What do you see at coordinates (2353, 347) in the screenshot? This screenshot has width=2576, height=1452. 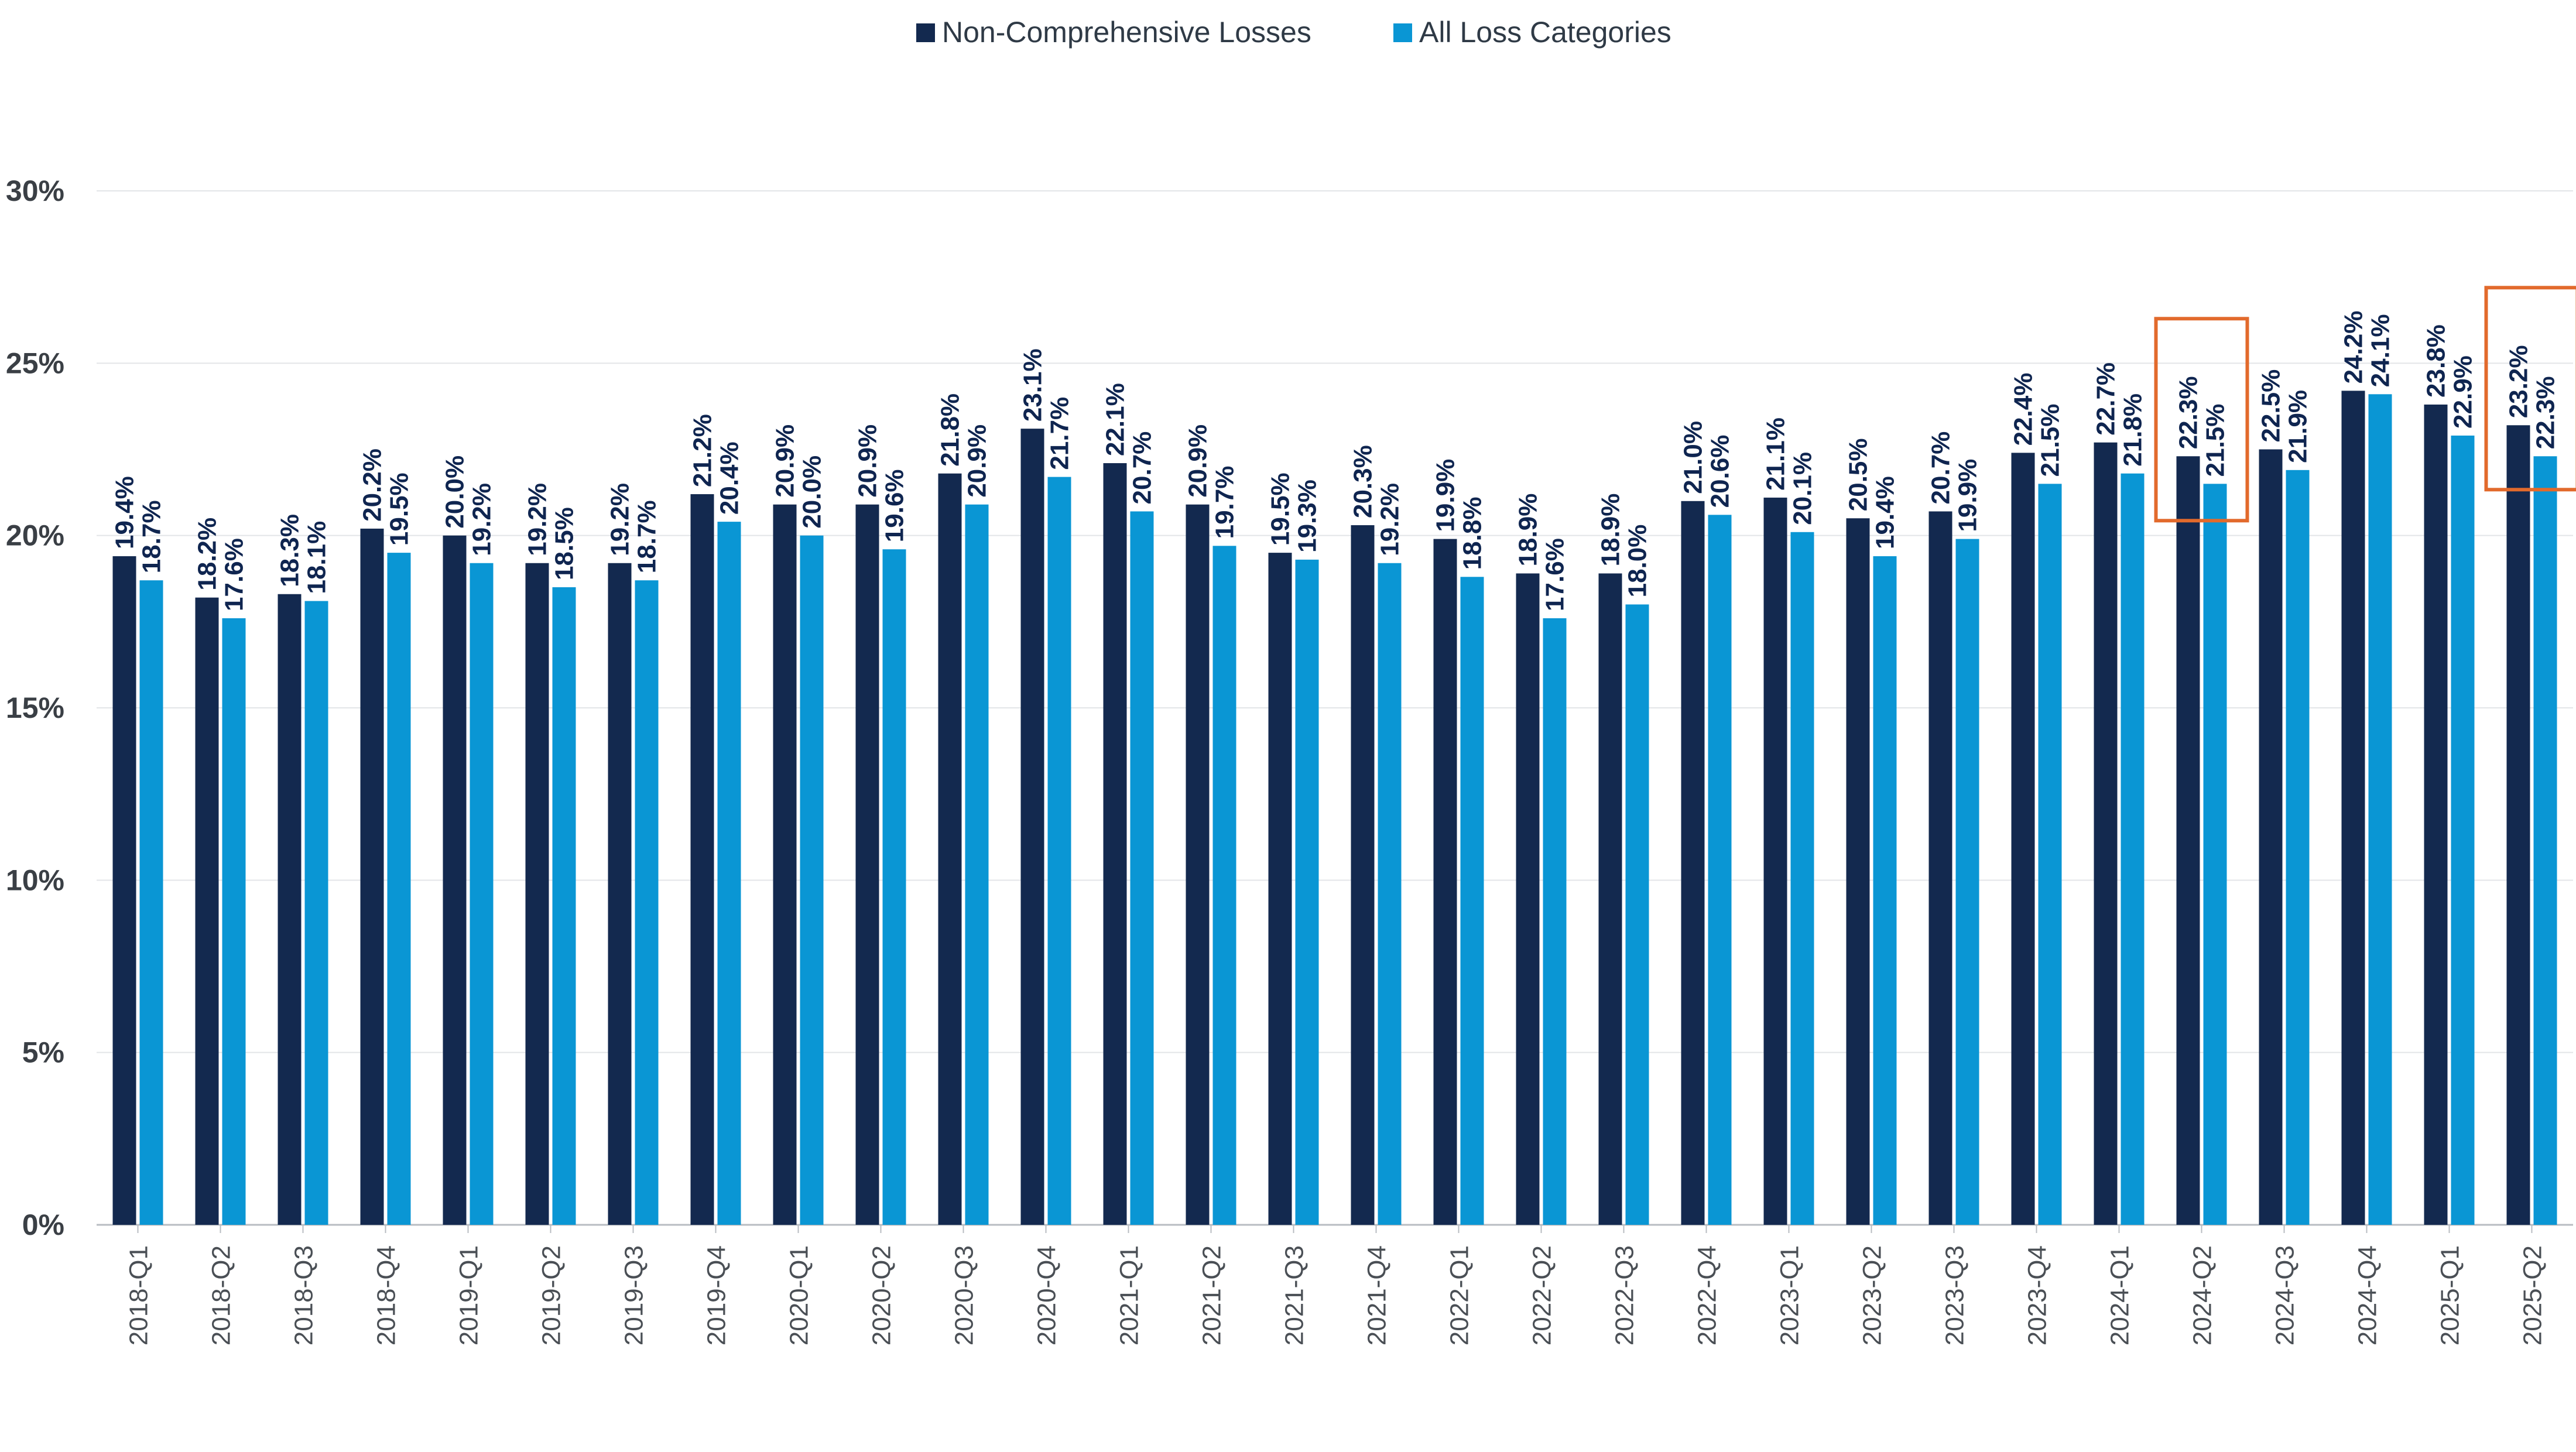 I see `data-label: 24.2%` at bounding box center [2353, 347].